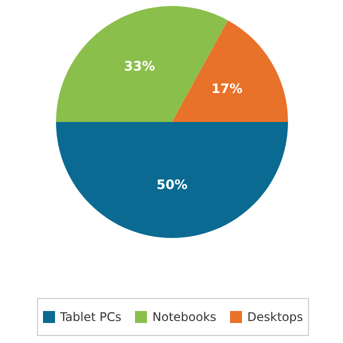 This screenshot has width=343, height=343. I want to click on legend-label: Desktops, so click(275, 317).